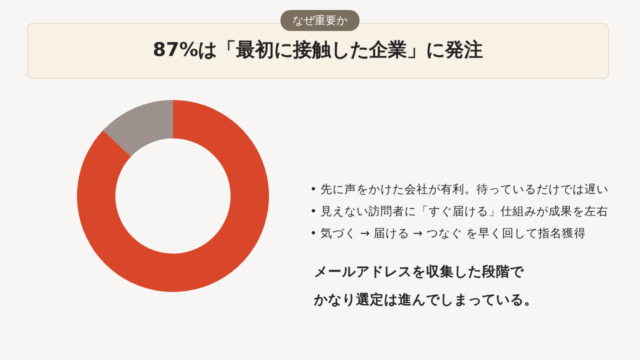 The image size is (640, 360). Describe the element at coordinates (320, 20) in the screenshot. I see `text: なぜ重要か` at that location.